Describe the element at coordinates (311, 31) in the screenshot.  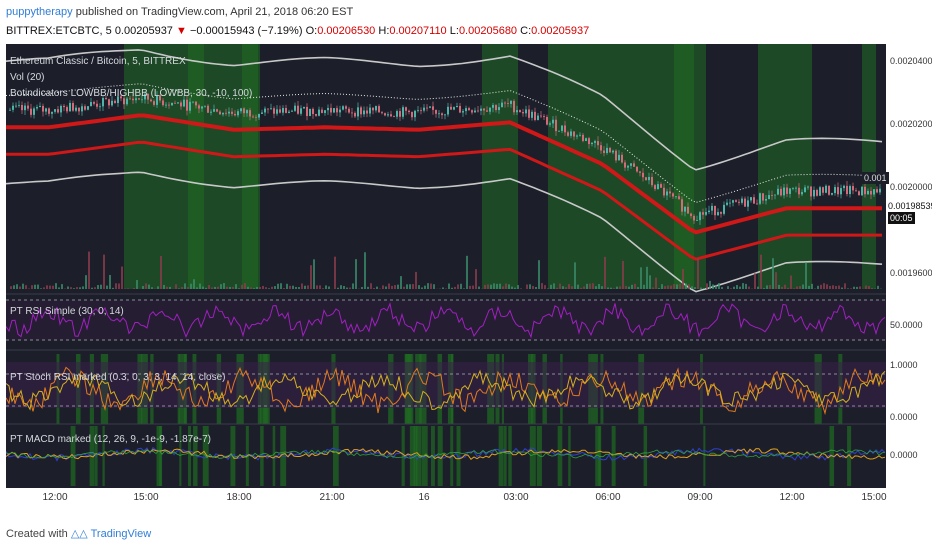
I see `open-label: O:` at that location.